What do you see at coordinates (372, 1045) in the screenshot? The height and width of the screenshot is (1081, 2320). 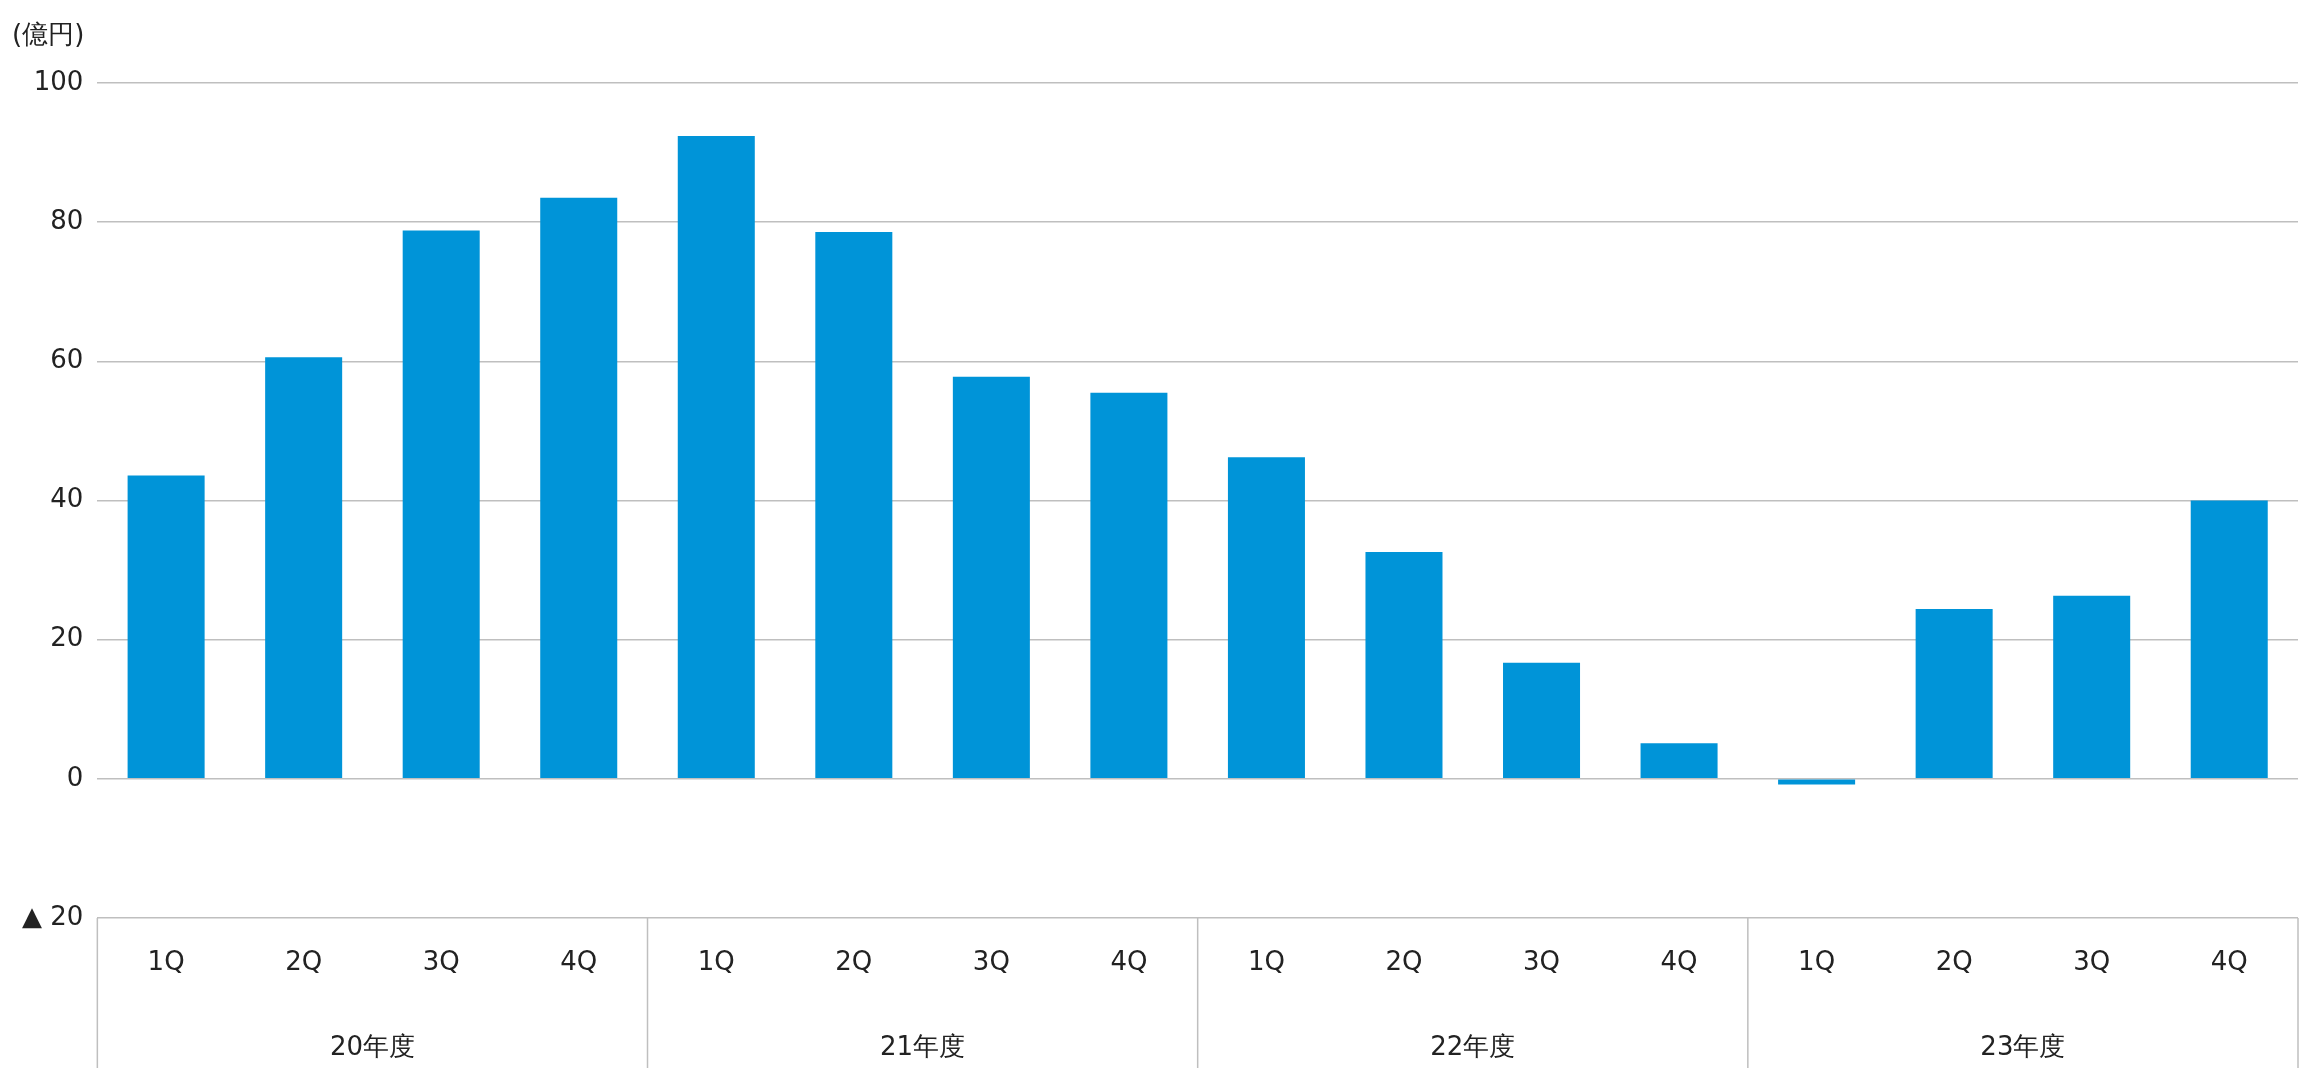 I see `text: 20年度` at bounding box center [372, 1045].